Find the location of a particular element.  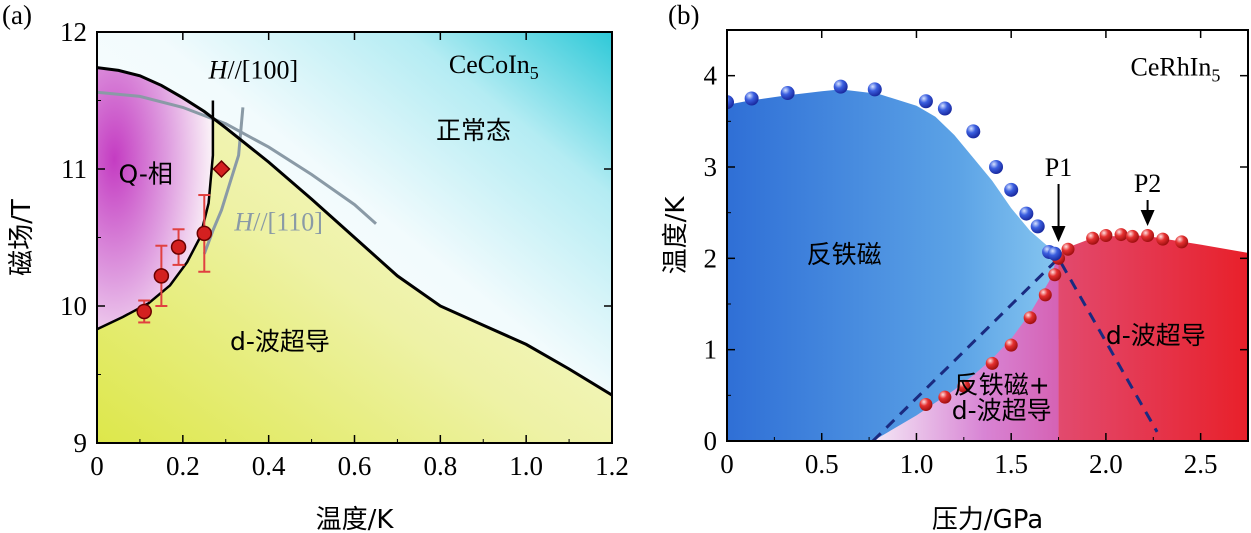

x-tick-label-b: 2.0 is located at coordinates (1106, 464).